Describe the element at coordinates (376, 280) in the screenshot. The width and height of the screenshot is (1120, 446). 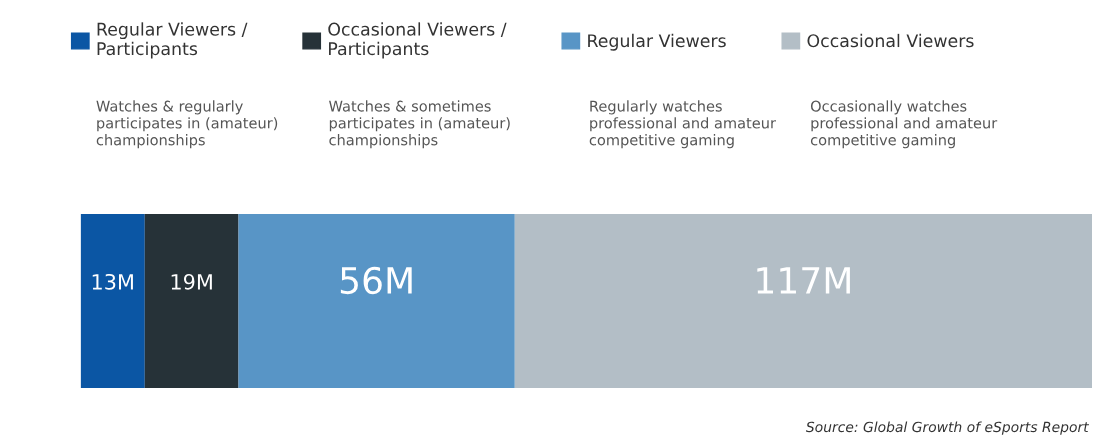
I see `data-label: 56M` at that location.